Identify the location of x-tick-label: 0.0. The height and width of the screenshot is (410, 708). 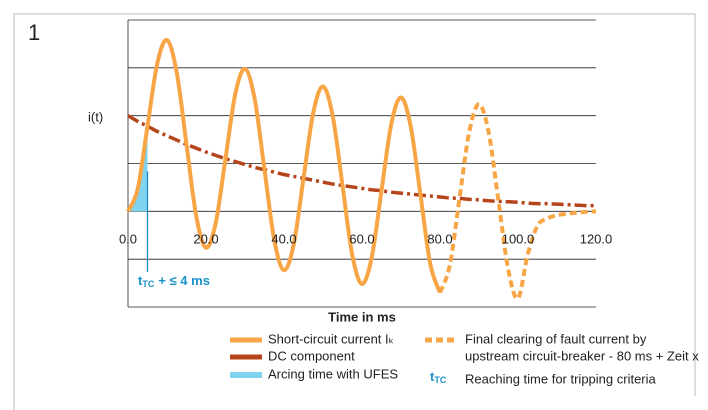
(128, 238).